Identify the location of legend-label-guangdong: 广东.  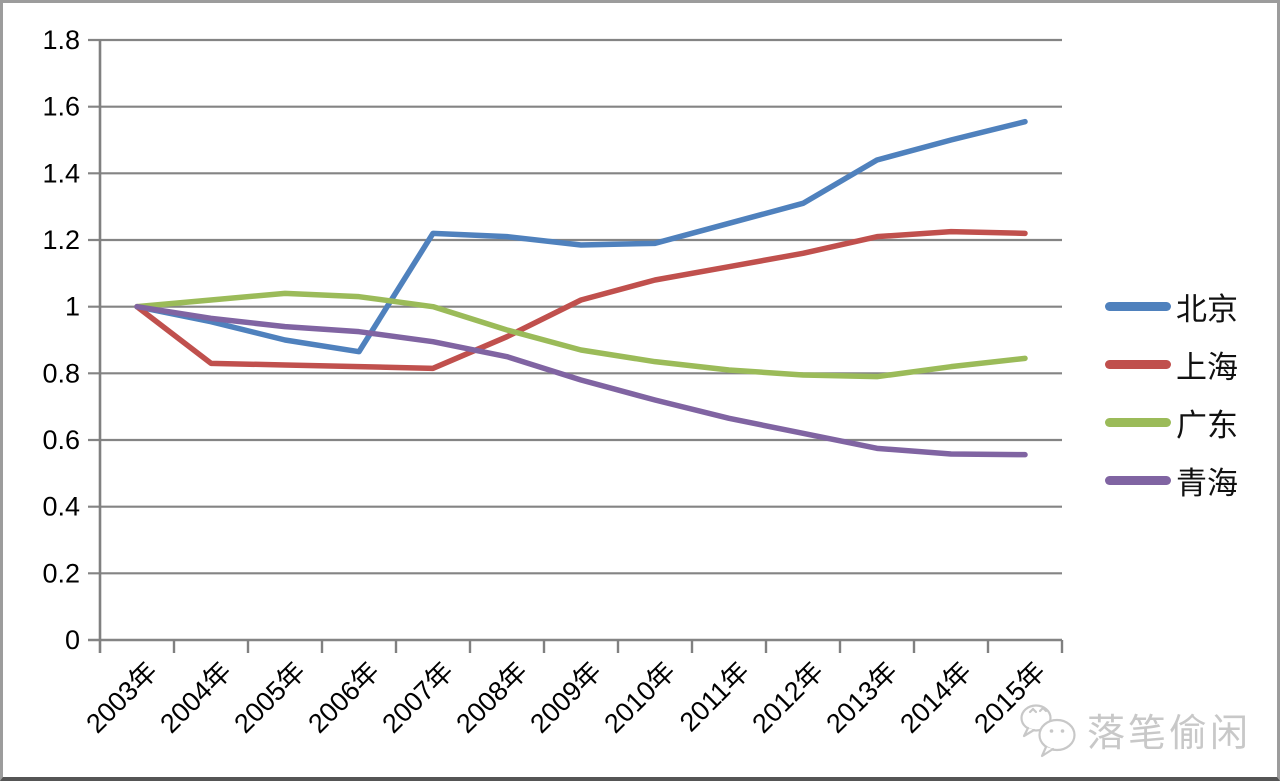
(1207, 425).